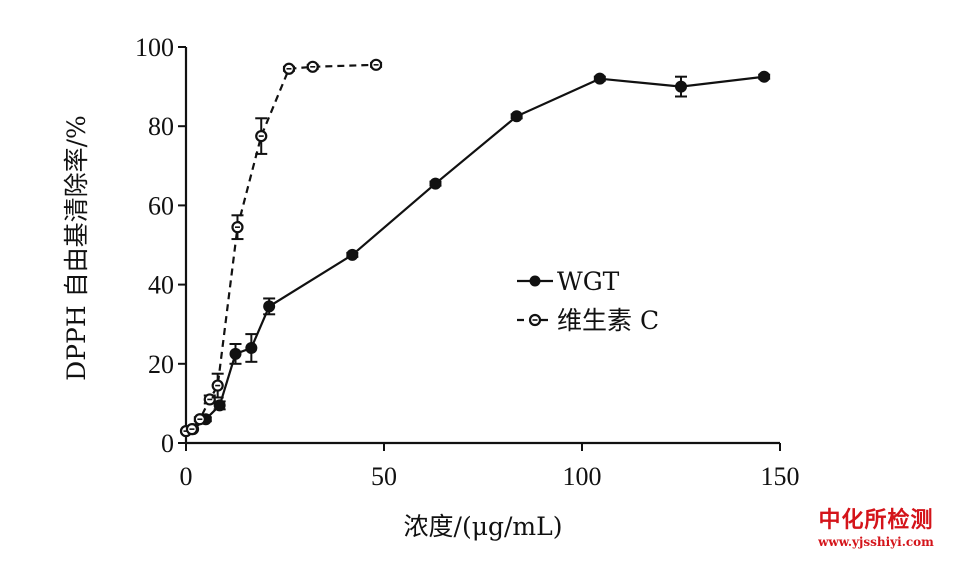 Image resolution: width=955 pixels, height=573 pixels. What do you see at coordinates (154, 47) in the screenshot?
I see `y-tick-label: 100` at bounding box center [154, 47].